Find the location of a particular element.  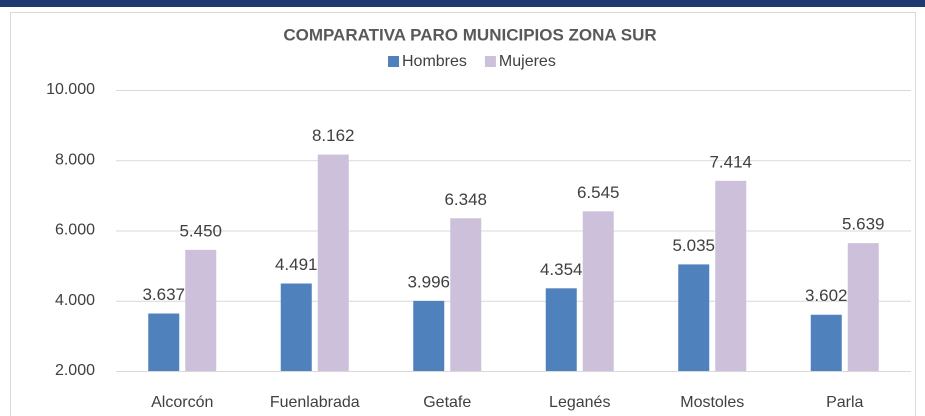

data-label: 4.354 is located at coordinates (561, 269).